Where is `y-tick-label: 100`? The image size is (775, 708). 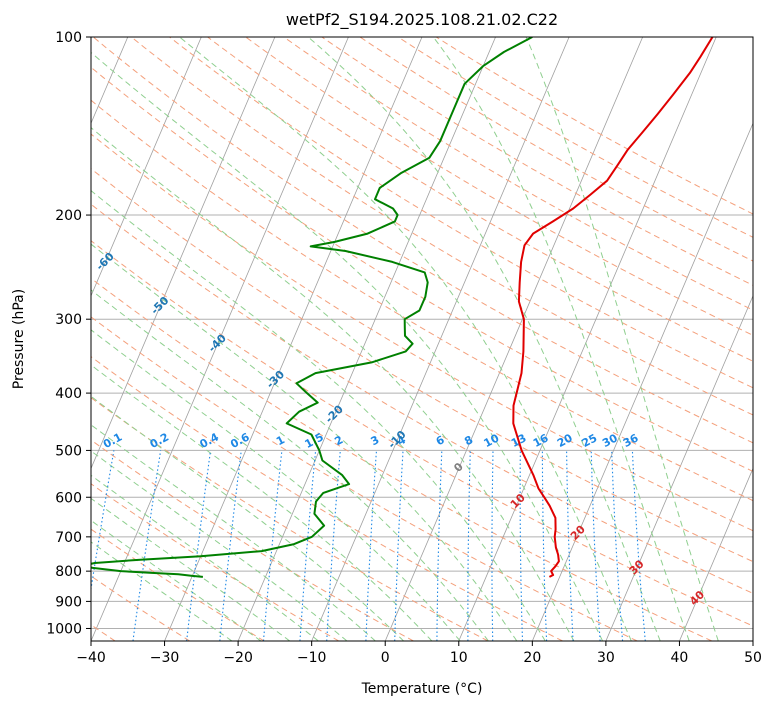
y-tick-label: 100 is located at coordinates (68, 38).